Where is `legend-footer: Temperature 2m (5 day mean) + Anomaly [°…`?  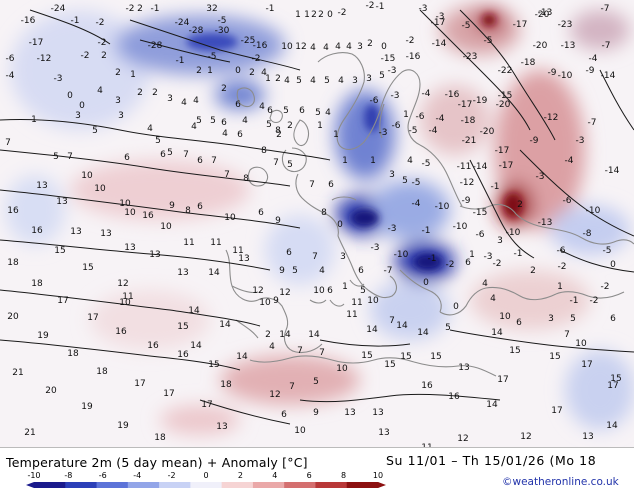
legend-footer: Temperature 2m (5 day mean) + Anomaly [°… is located at coordinates (317, 469).